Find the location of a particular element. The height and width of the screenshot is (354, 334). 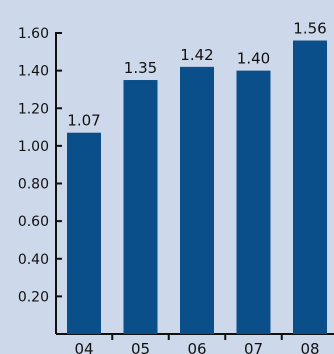

y-tick-label: 1.00 is located at coordinates (33, 147).